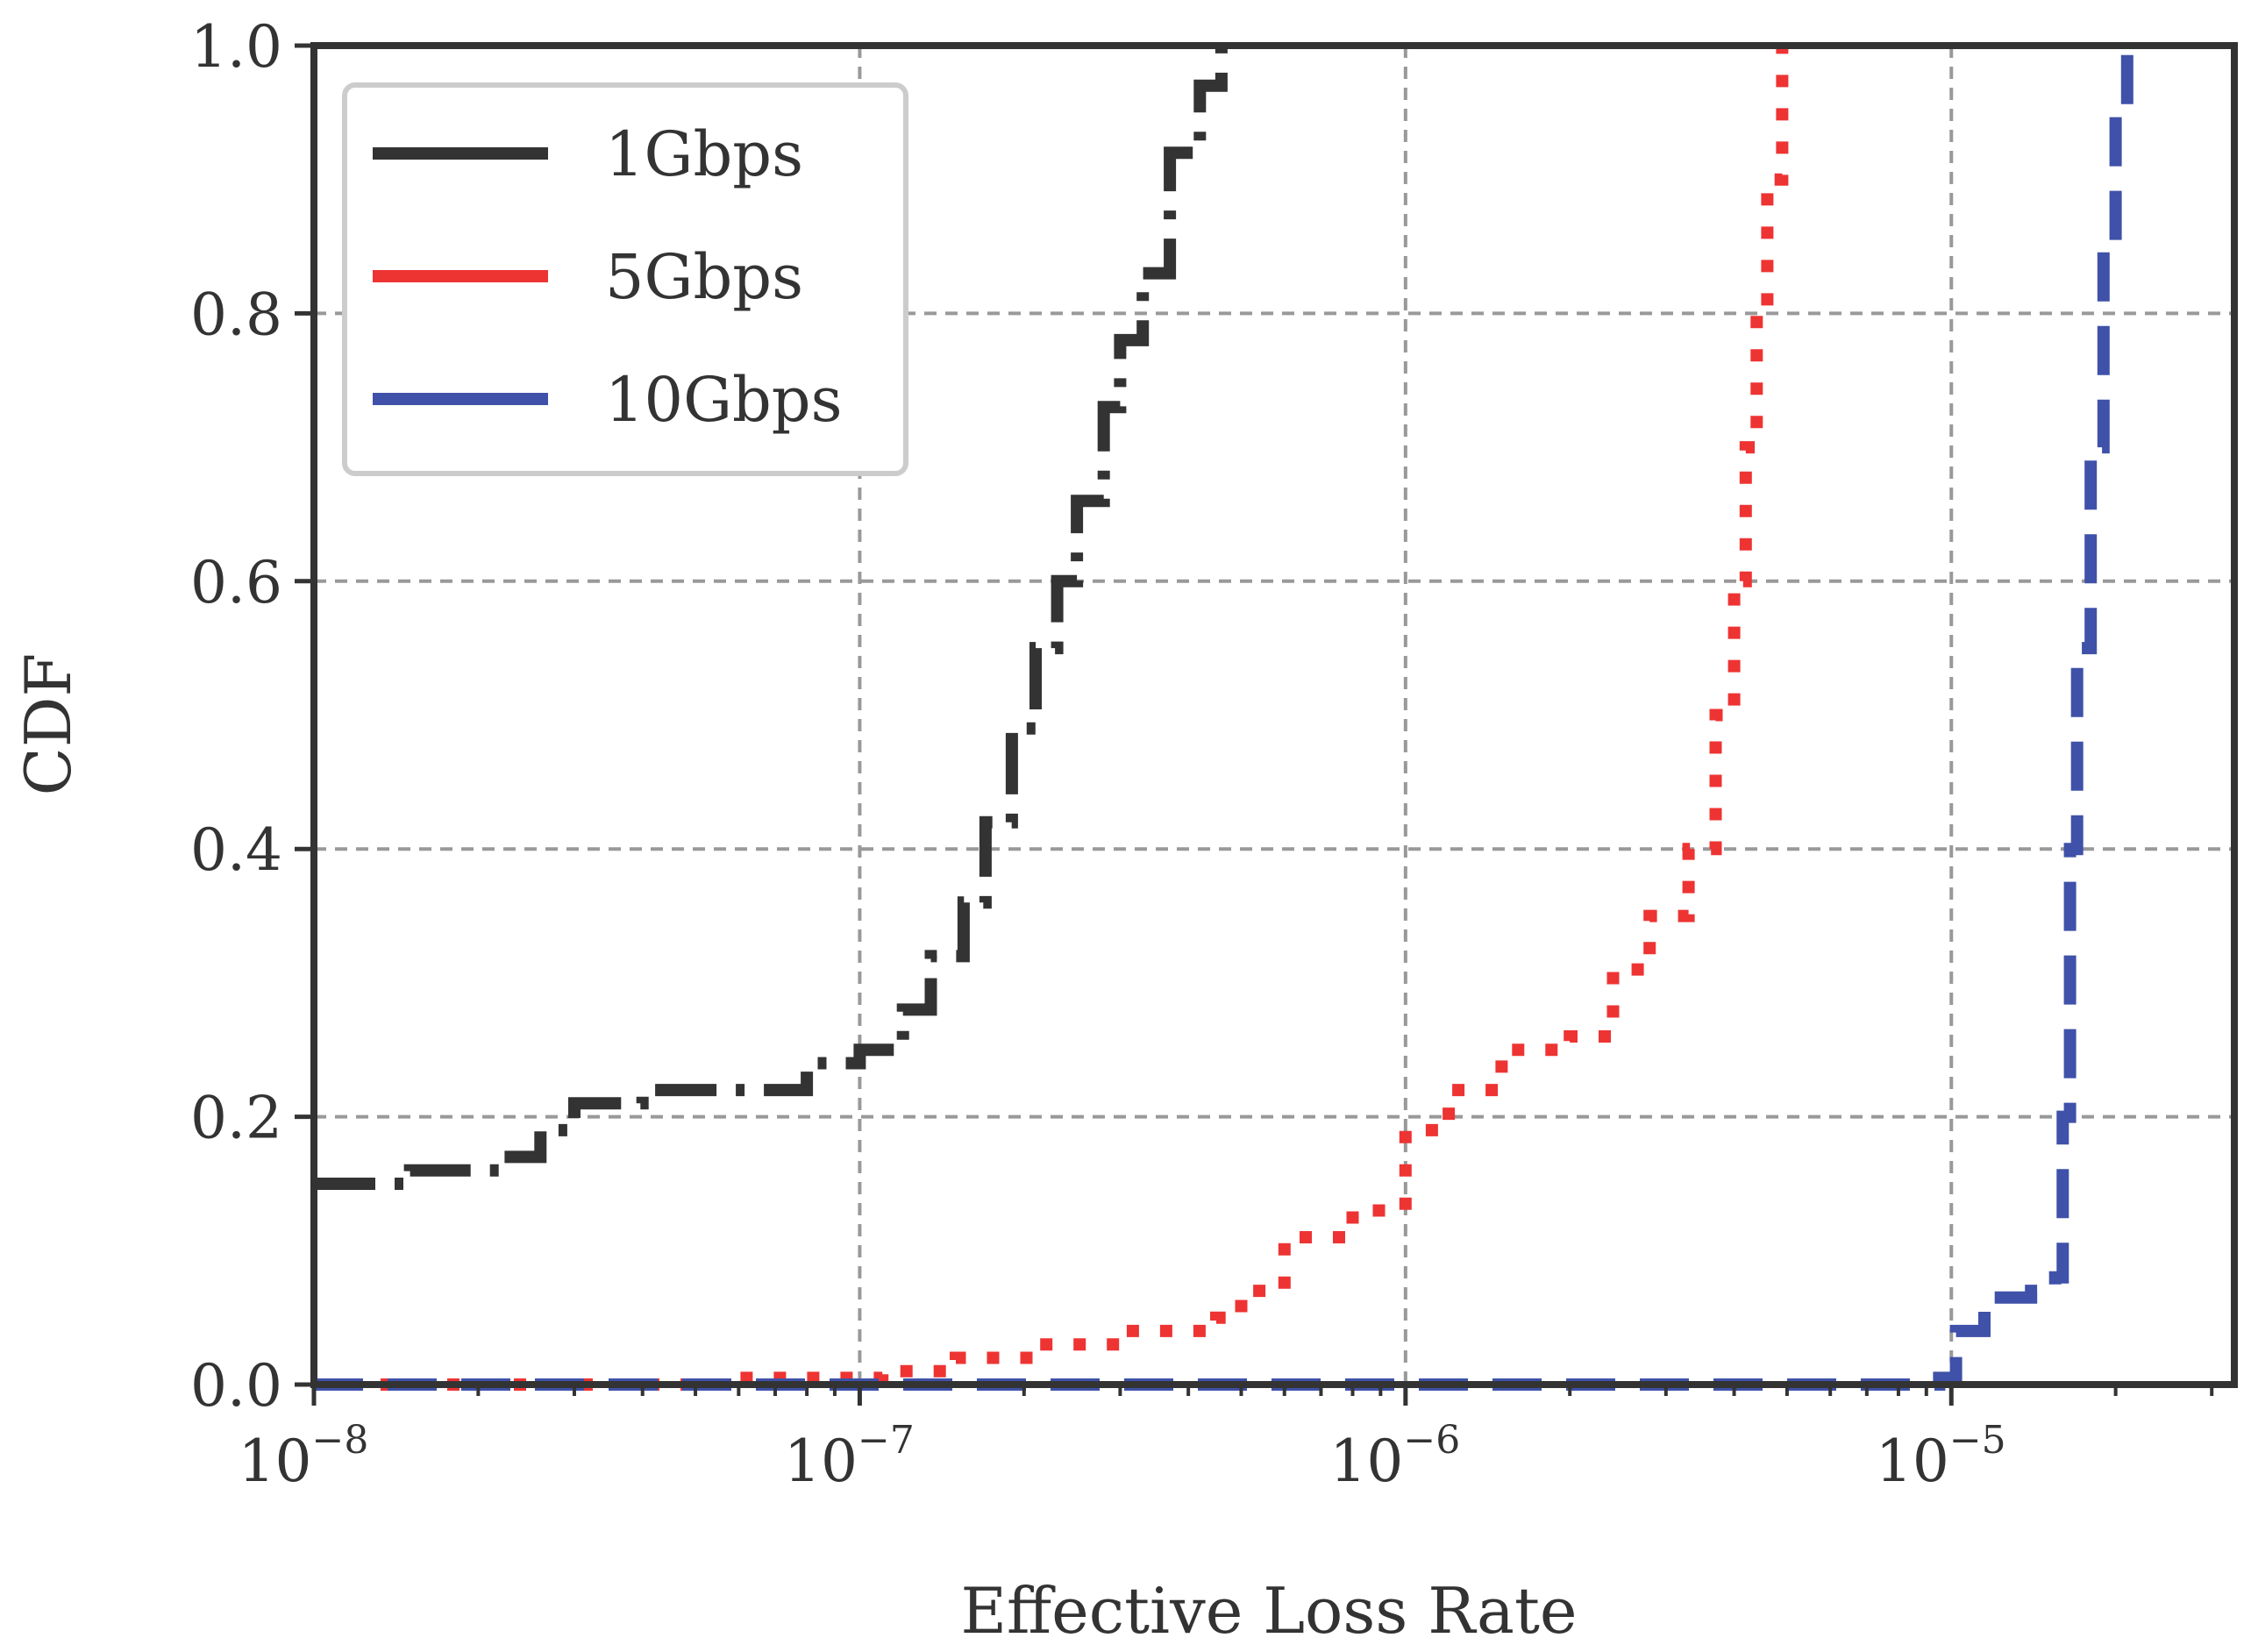 The height and width of the screenshot is (1652, 2251). I want to click on y-tick-label: 1.0, so click(236, 47).